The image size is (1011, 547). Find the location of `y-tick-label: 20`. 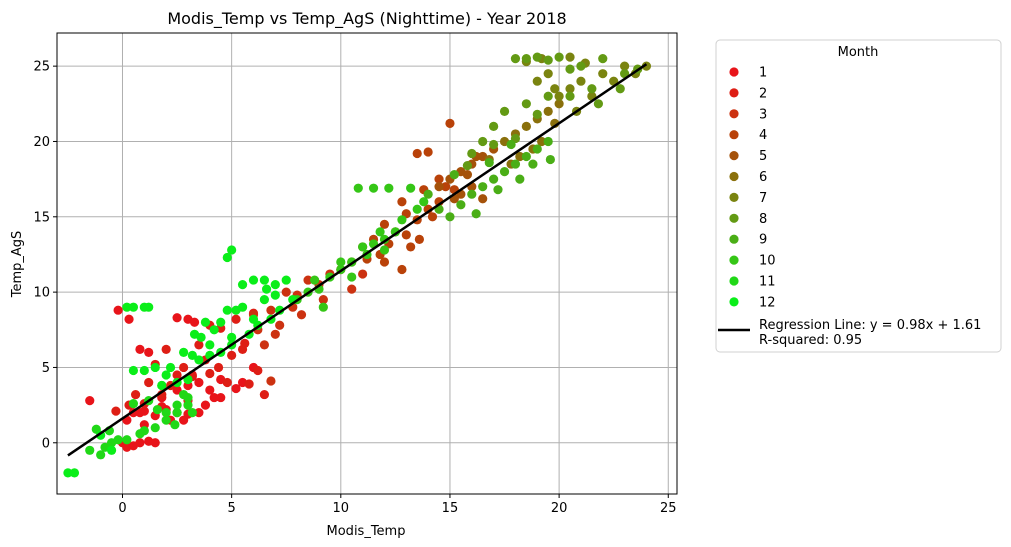

y-tick-label: 20 is located at coordinates (41, 142).